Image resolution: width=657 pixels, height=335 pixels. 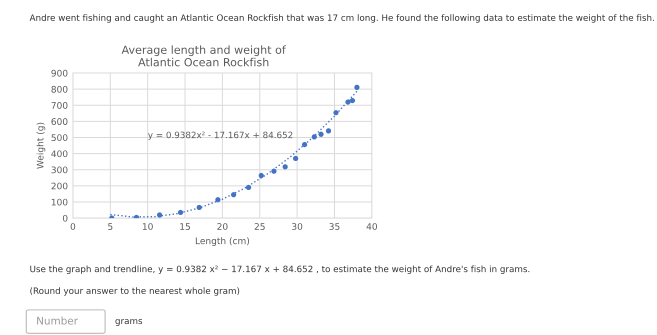 What do you see at coordinates (222, 226) in the screenshot?
I see `x-tick-label: 20` at bounding box center [222, 226].